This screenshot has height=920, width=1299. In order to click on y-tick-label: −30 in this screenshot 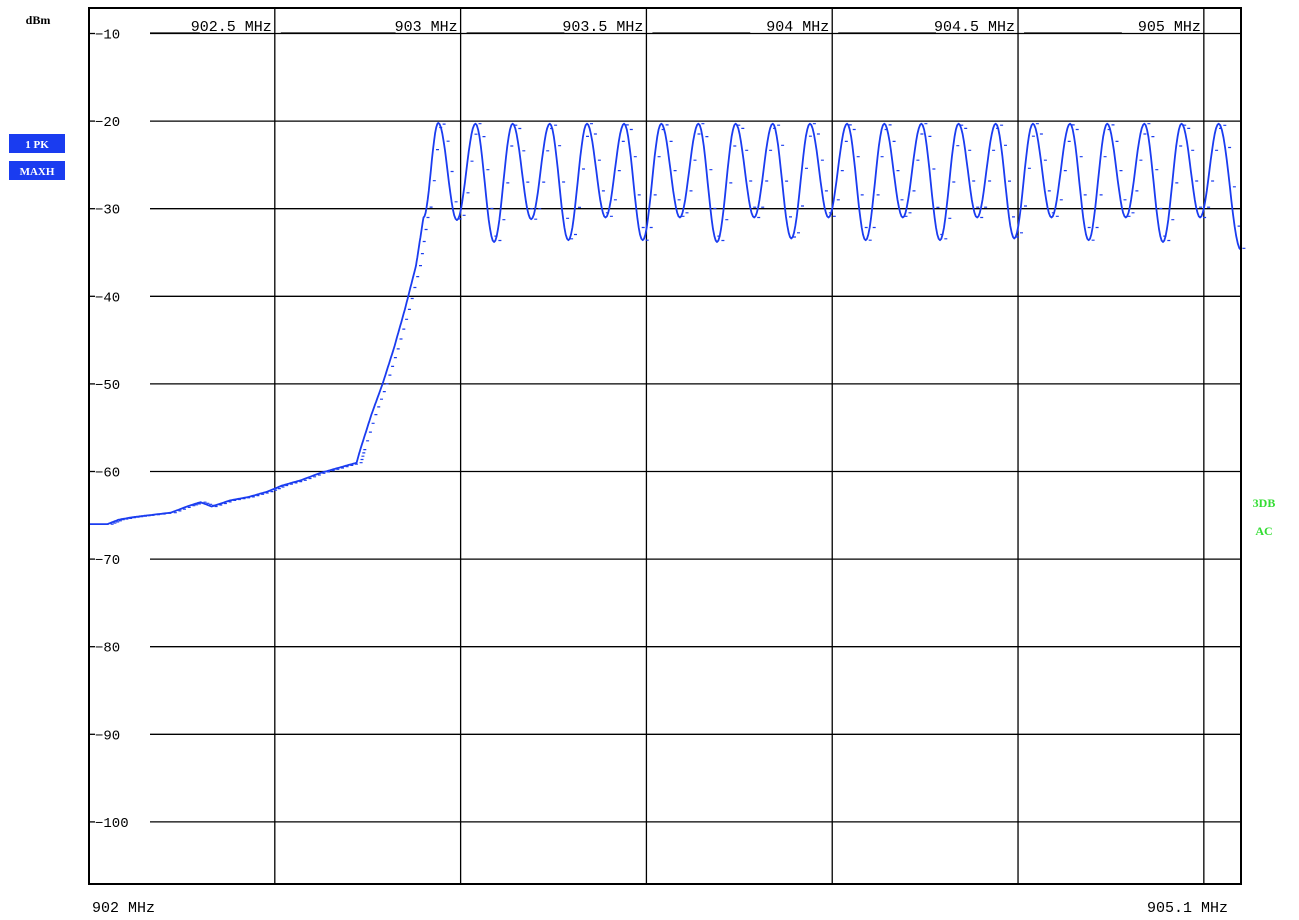, I will do `click(107, 211)`.